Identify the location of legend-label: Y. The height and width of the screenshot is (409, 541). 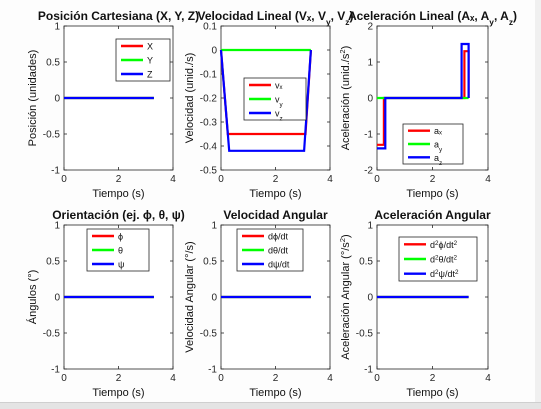
(150, 61).